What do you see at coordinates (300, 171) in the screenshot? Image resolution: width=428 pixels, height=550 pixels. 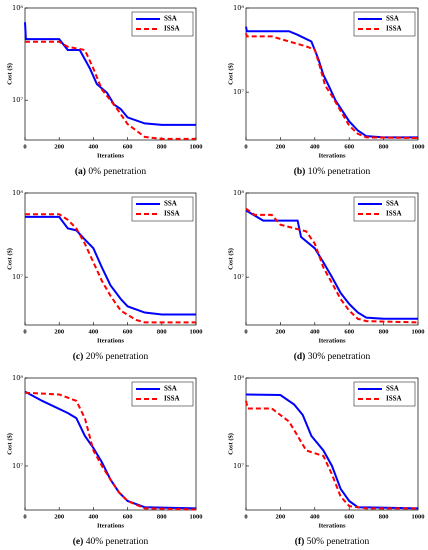 I see `caption-label: (b)` at bounding box center [300, 171].